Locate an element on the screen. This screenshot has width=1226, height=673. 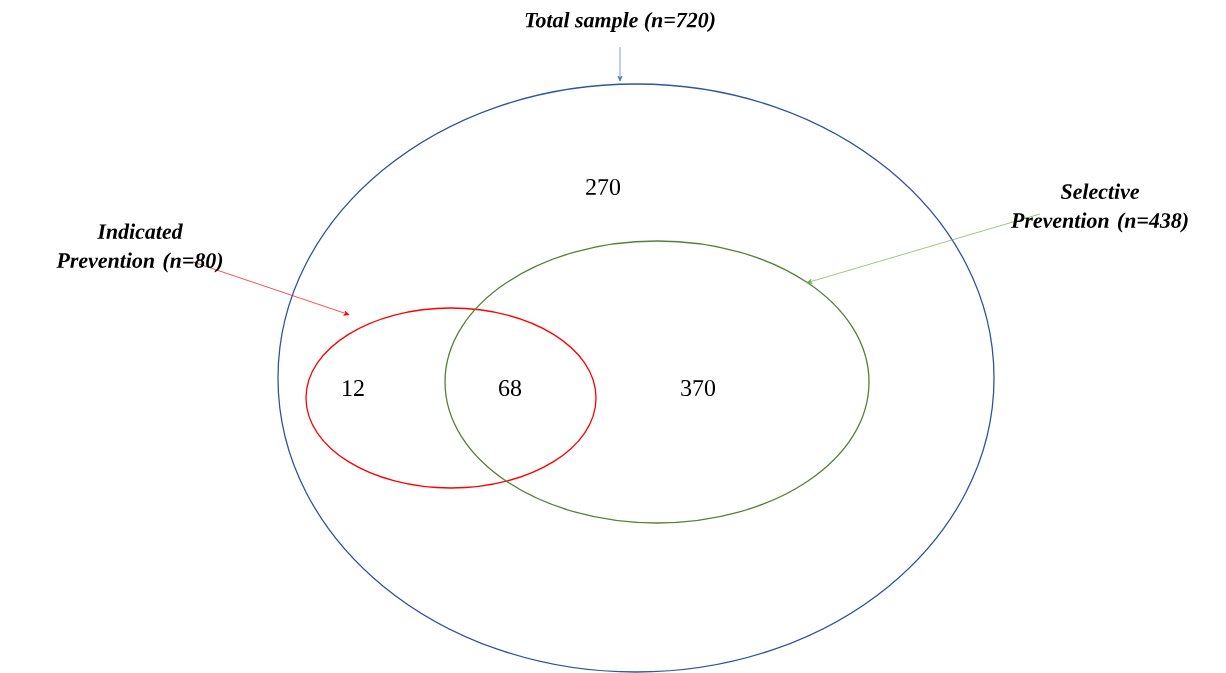
data-label: 68 is located at coordinates (510, 388).